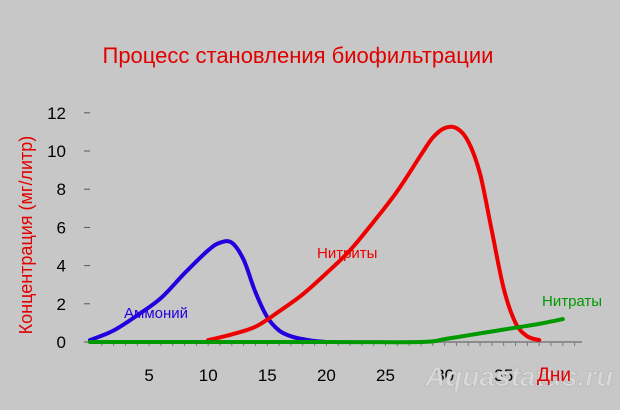 The height and width of the screenshot is (410, 620). Describe the element at coordinates (326, 375) in the screenshot. I see `x-tick-label: 20` at that location.